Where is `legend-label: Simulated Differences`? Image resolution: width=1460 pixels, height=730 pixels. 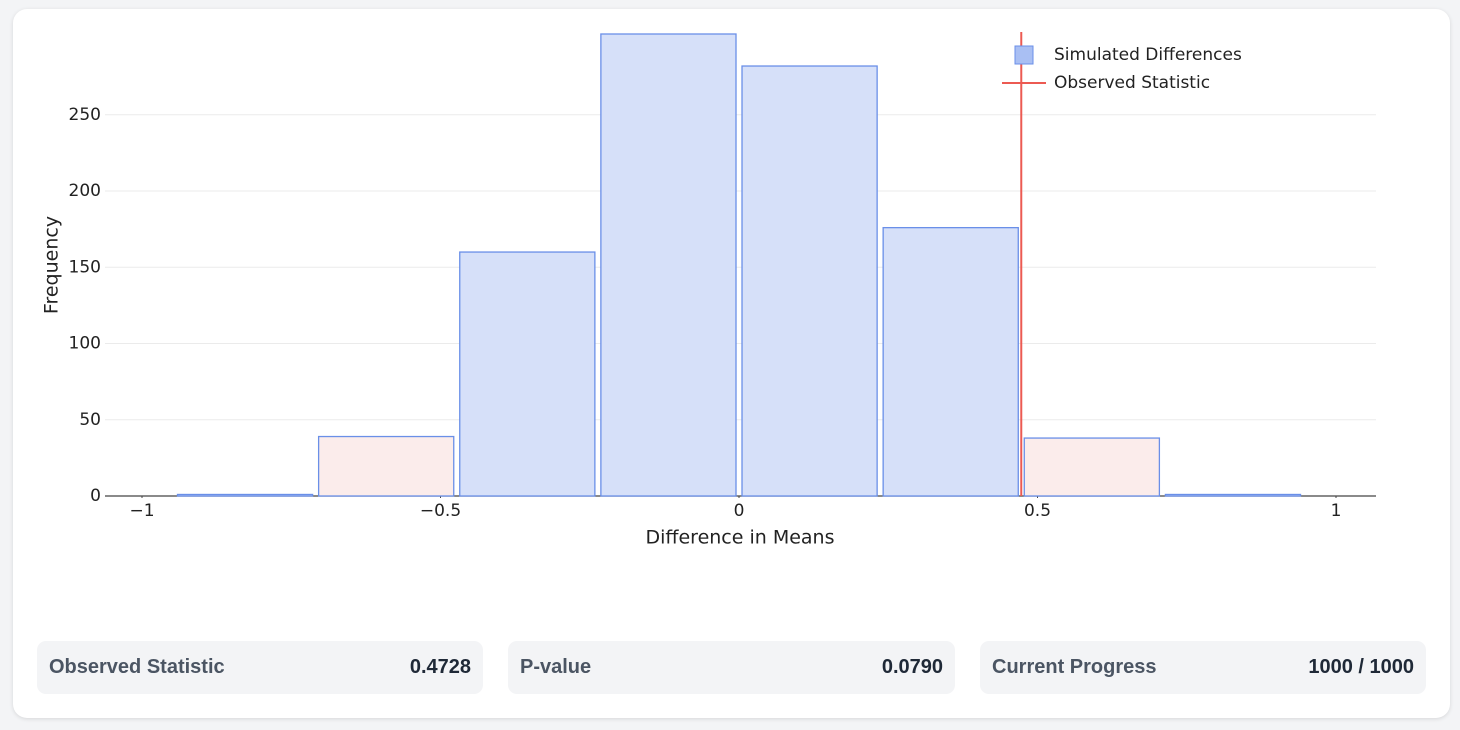 legend-label: Simulated Differences is located at coordinates (1148, 55).